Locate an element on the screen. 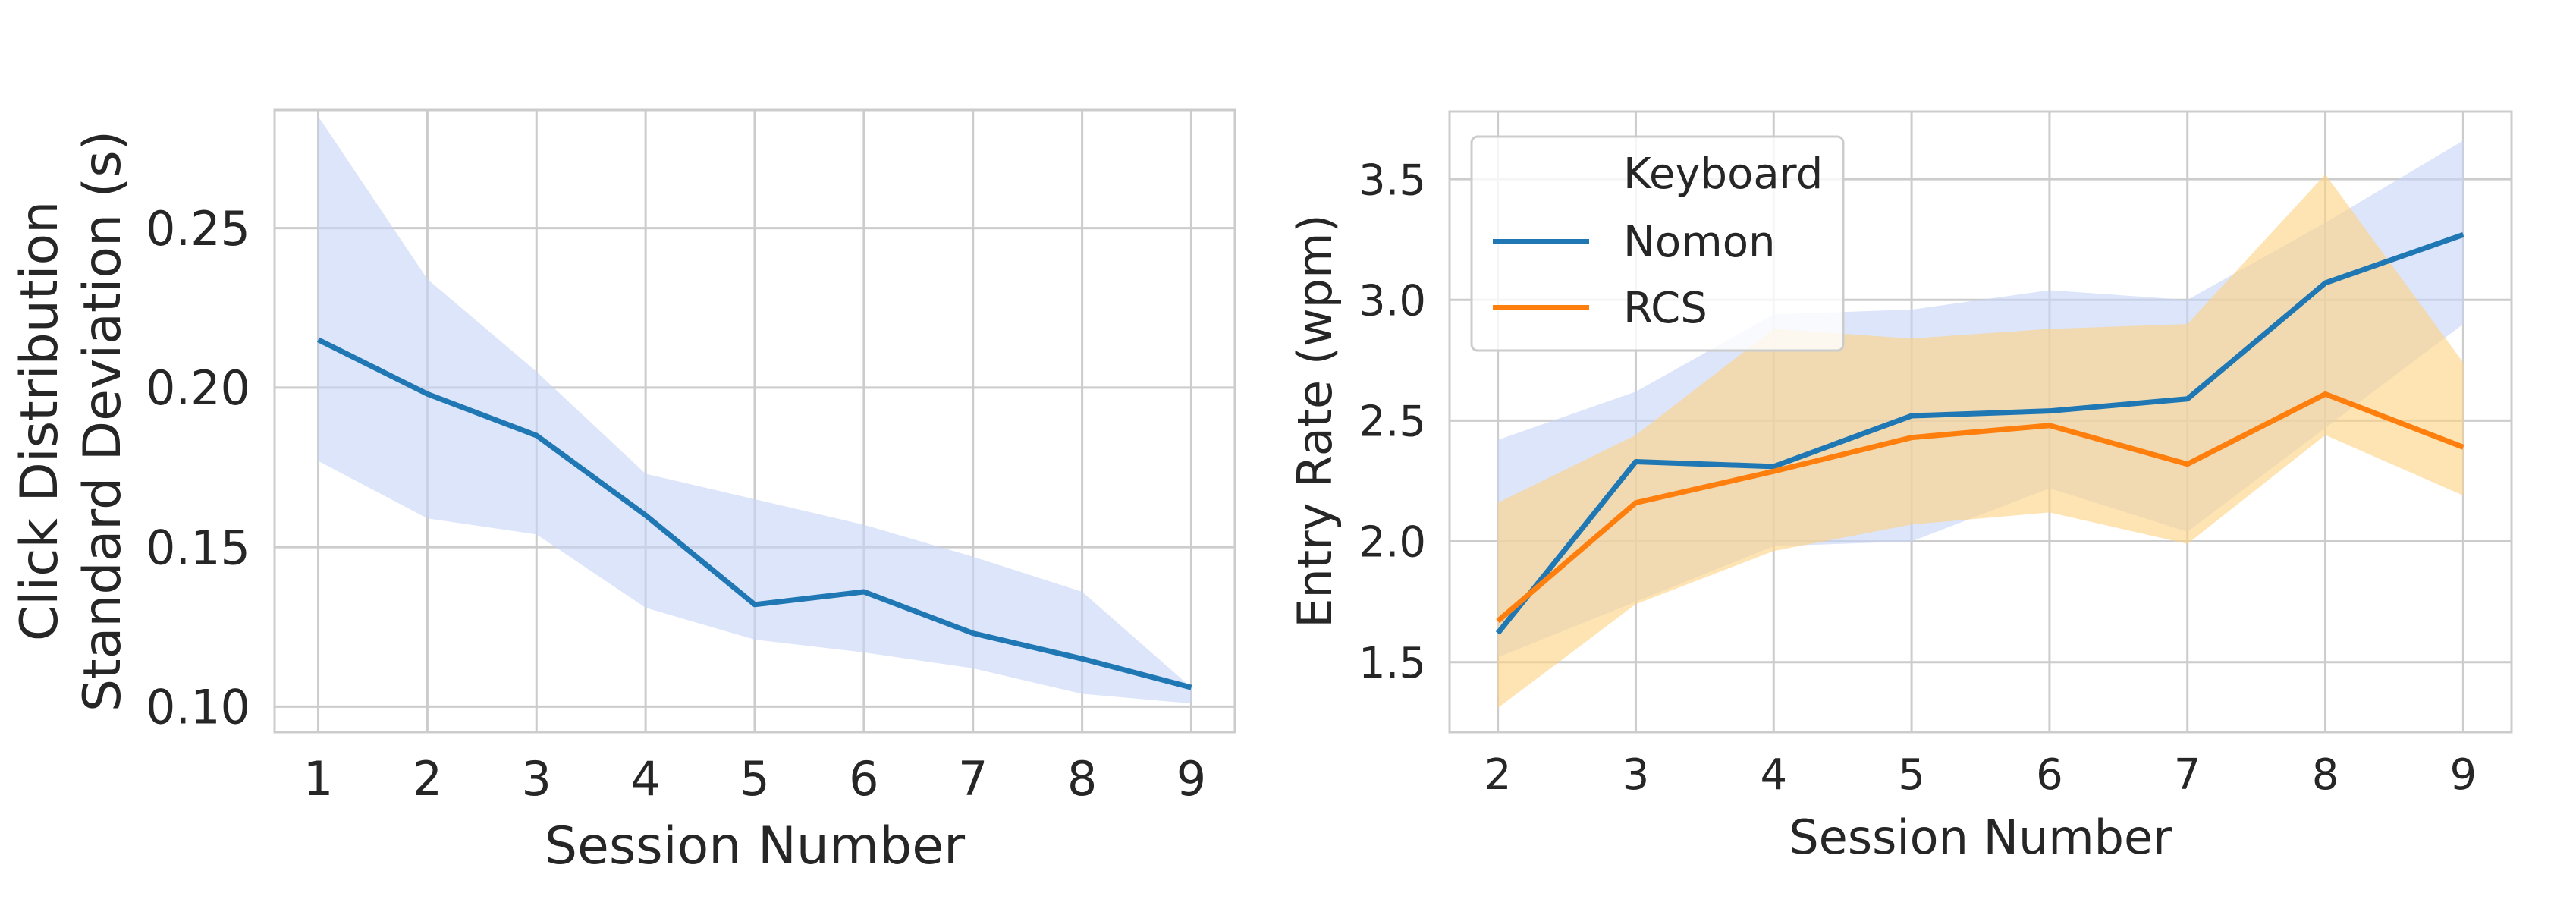  x-tick-label: 1 is located at coordinates (318, 779).